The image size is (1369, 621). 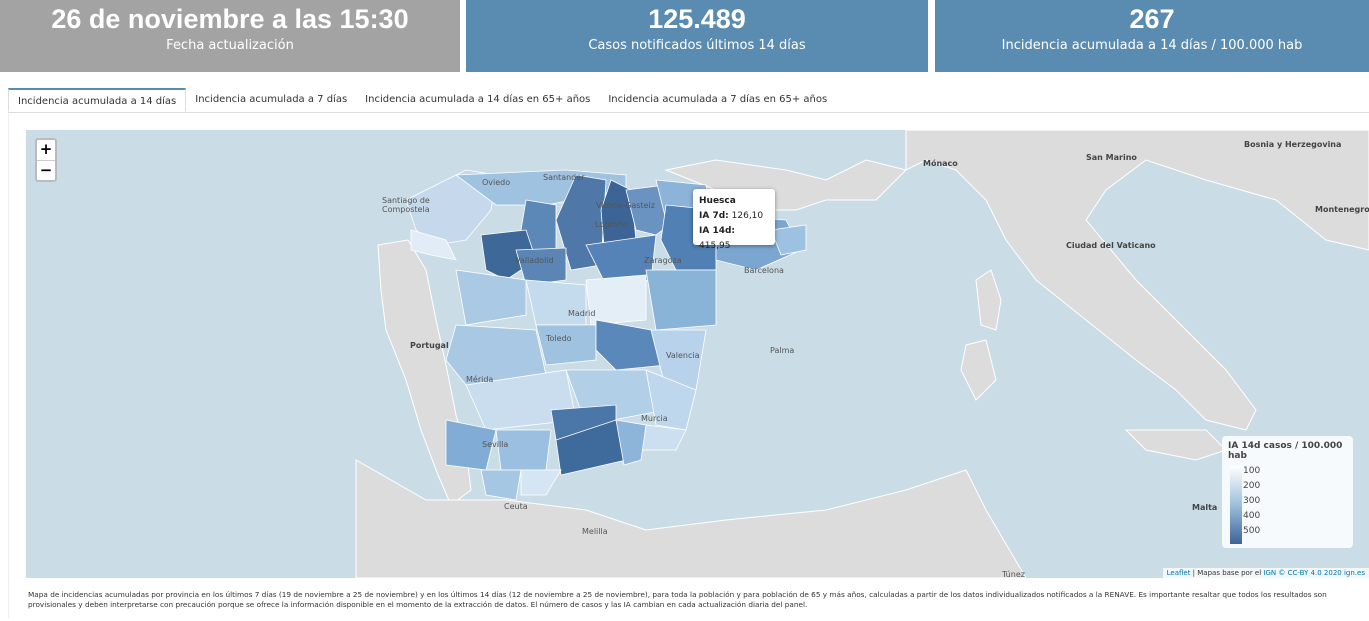 What do you see at coordinates (683, 355) in the screenshot?
I see `place-label: Valencia` at bounding box center [683, 355].